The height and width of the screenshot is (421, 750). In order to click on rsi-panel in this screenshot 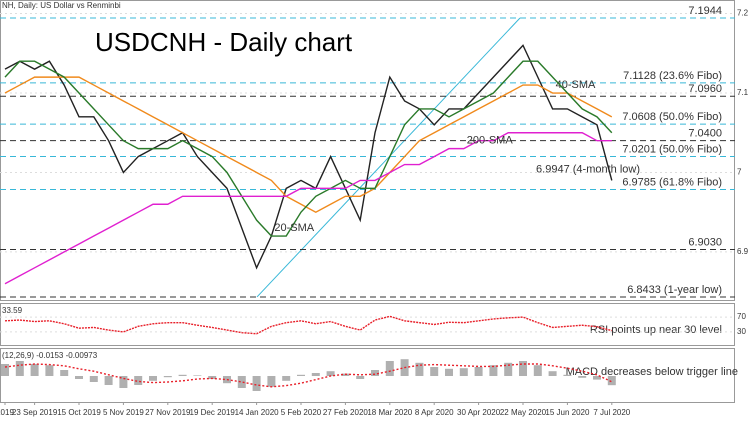, I will do `click(367, 324)`.